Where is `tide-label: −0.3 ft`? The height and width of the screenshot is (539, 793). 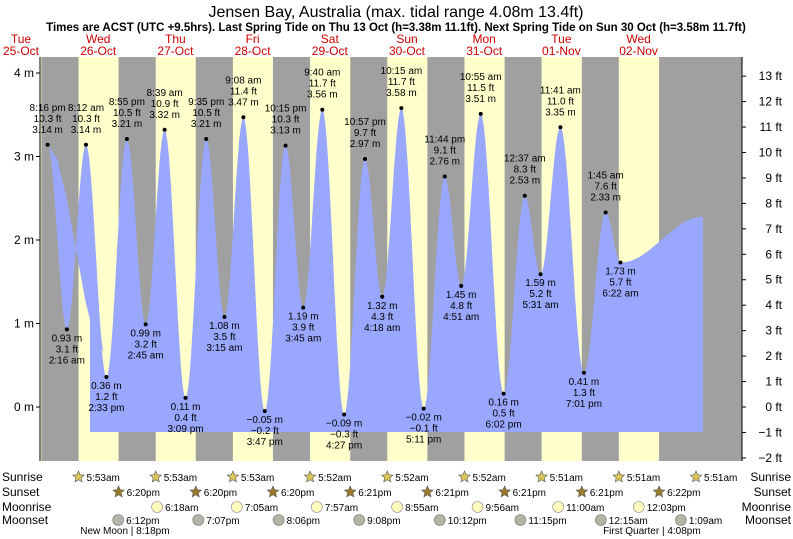 tide-label: −0.3 ft is located at coordinates (344, 435).